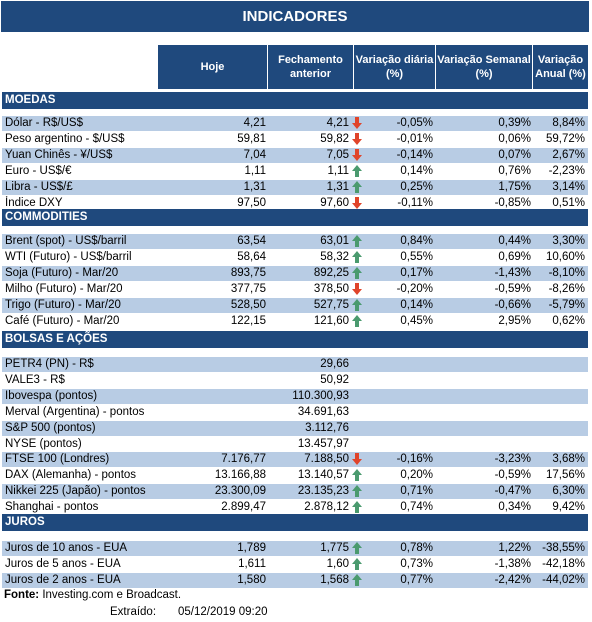 This screenshot has height=622, width=592. What do you see at coordinates (63, 579) in the screenshot?
I see `cell-name: Juros de 2 anos - EUA` at bounding box center [63, 579].